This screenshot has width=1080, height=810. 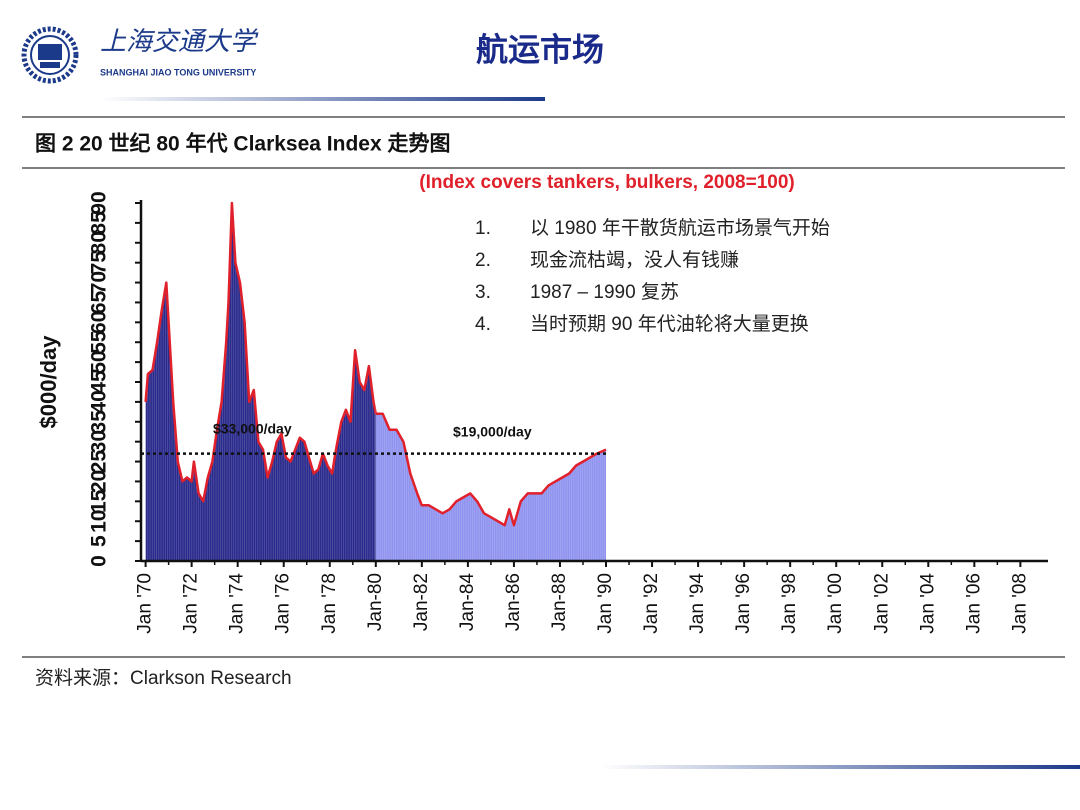 I want to click on y-tick-label: 5, so click(x=99, y=541).